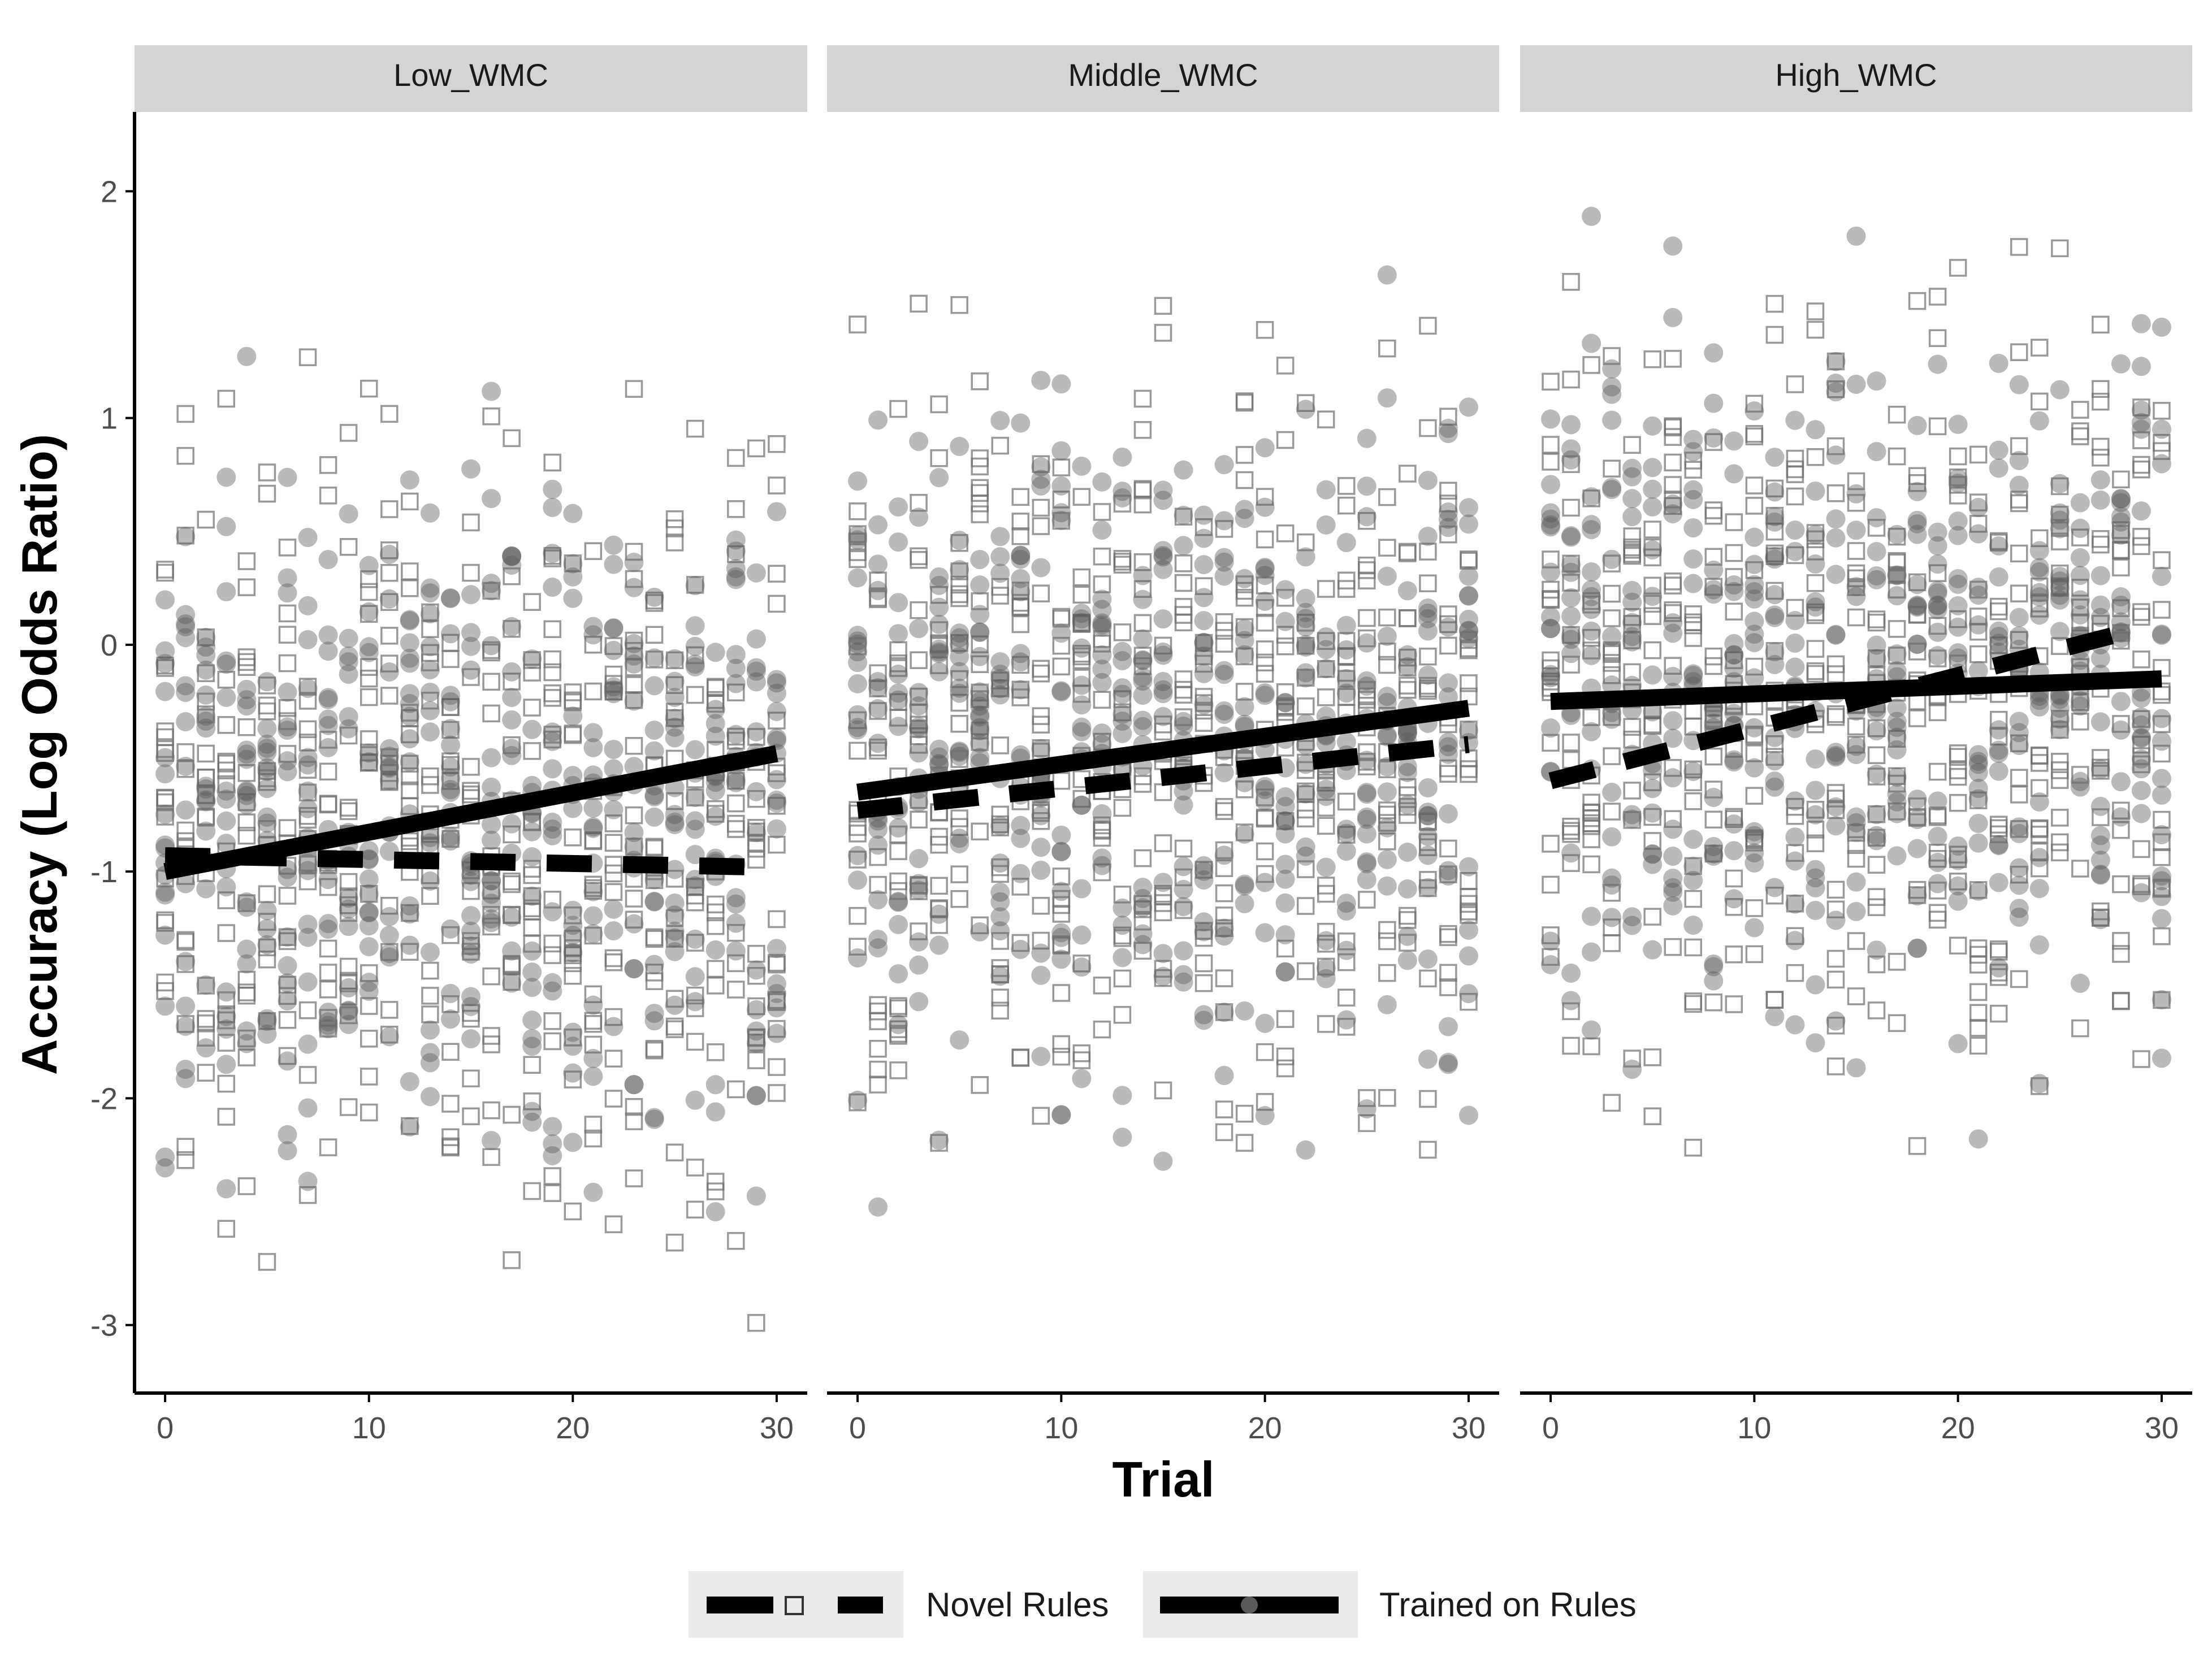  I want to click on y-tick-label: -3, so click(104, 1326).